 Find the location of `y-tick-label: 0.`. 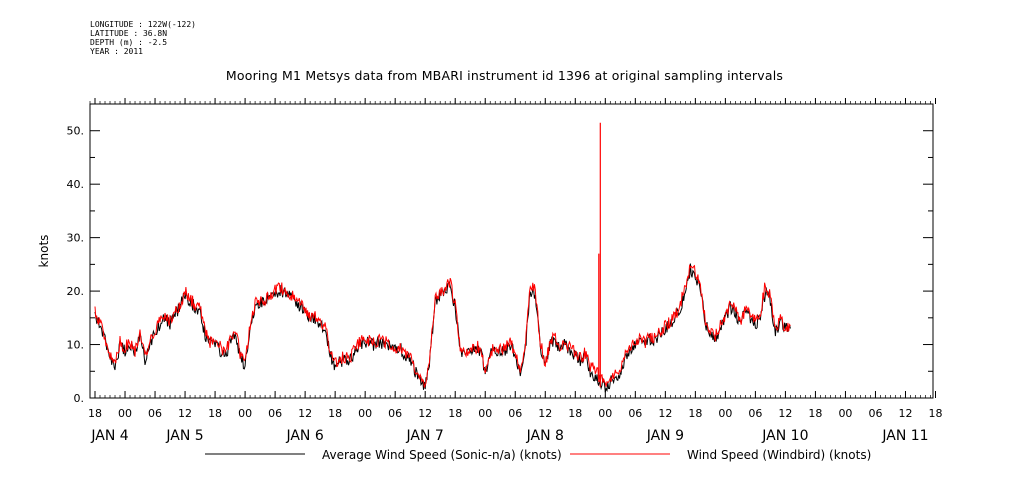

y-tick-label: 0. is located at coordinates (79, 398).